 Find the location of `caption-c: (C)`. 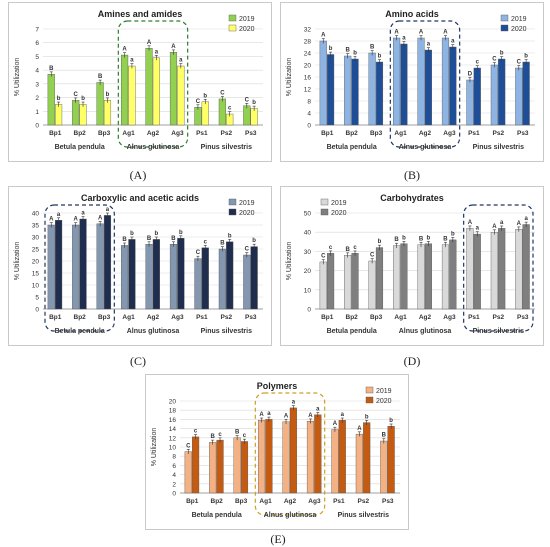

caption-c: (C) is located at coordinates (138, 361).